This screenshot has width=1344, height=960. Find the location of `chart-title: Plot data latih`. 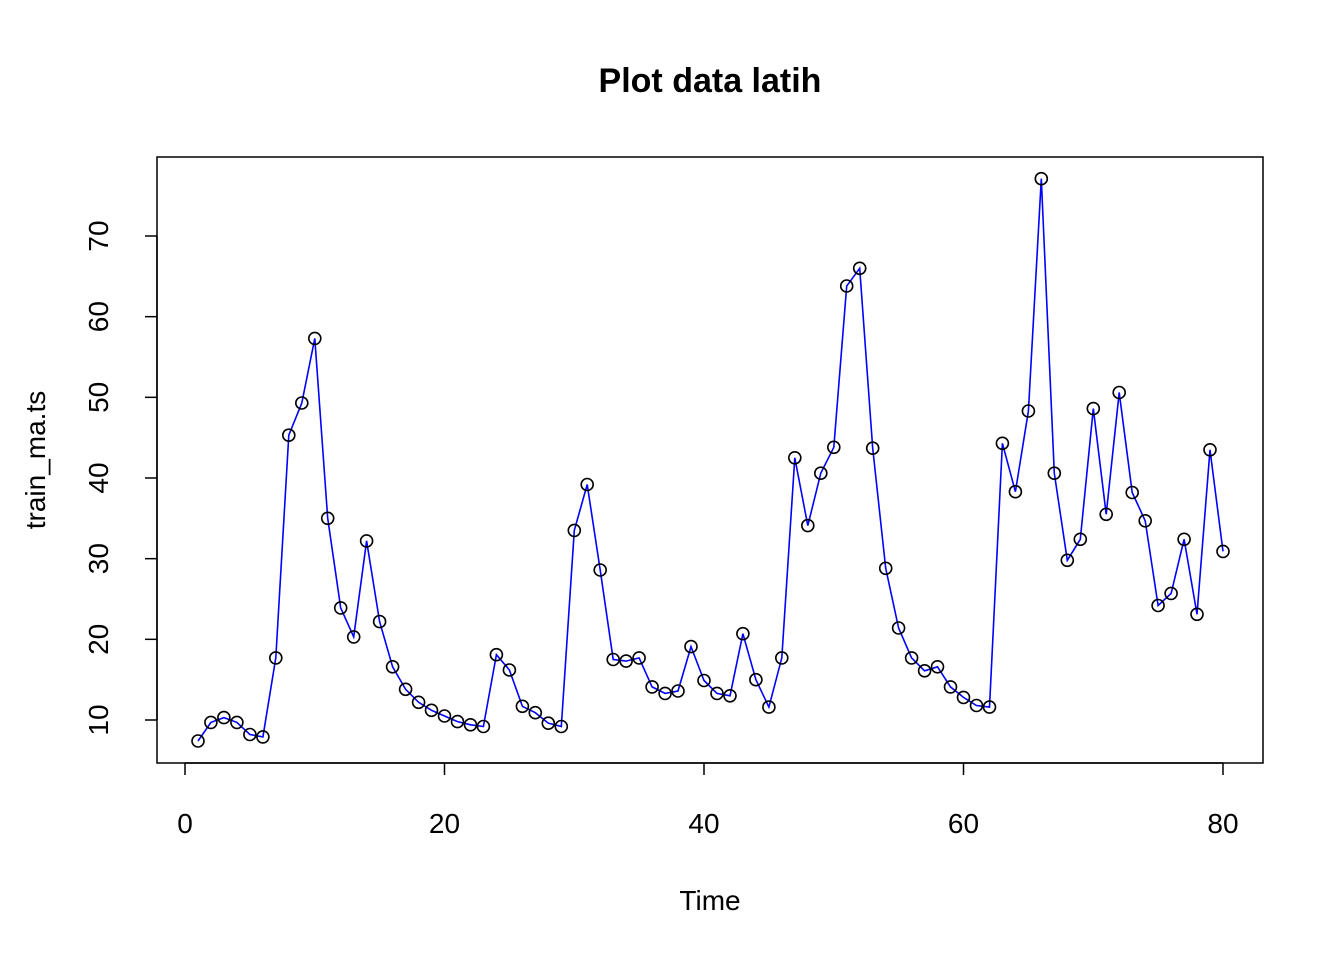

chart-title: Plot data latih is located at coordinates (710, 81).